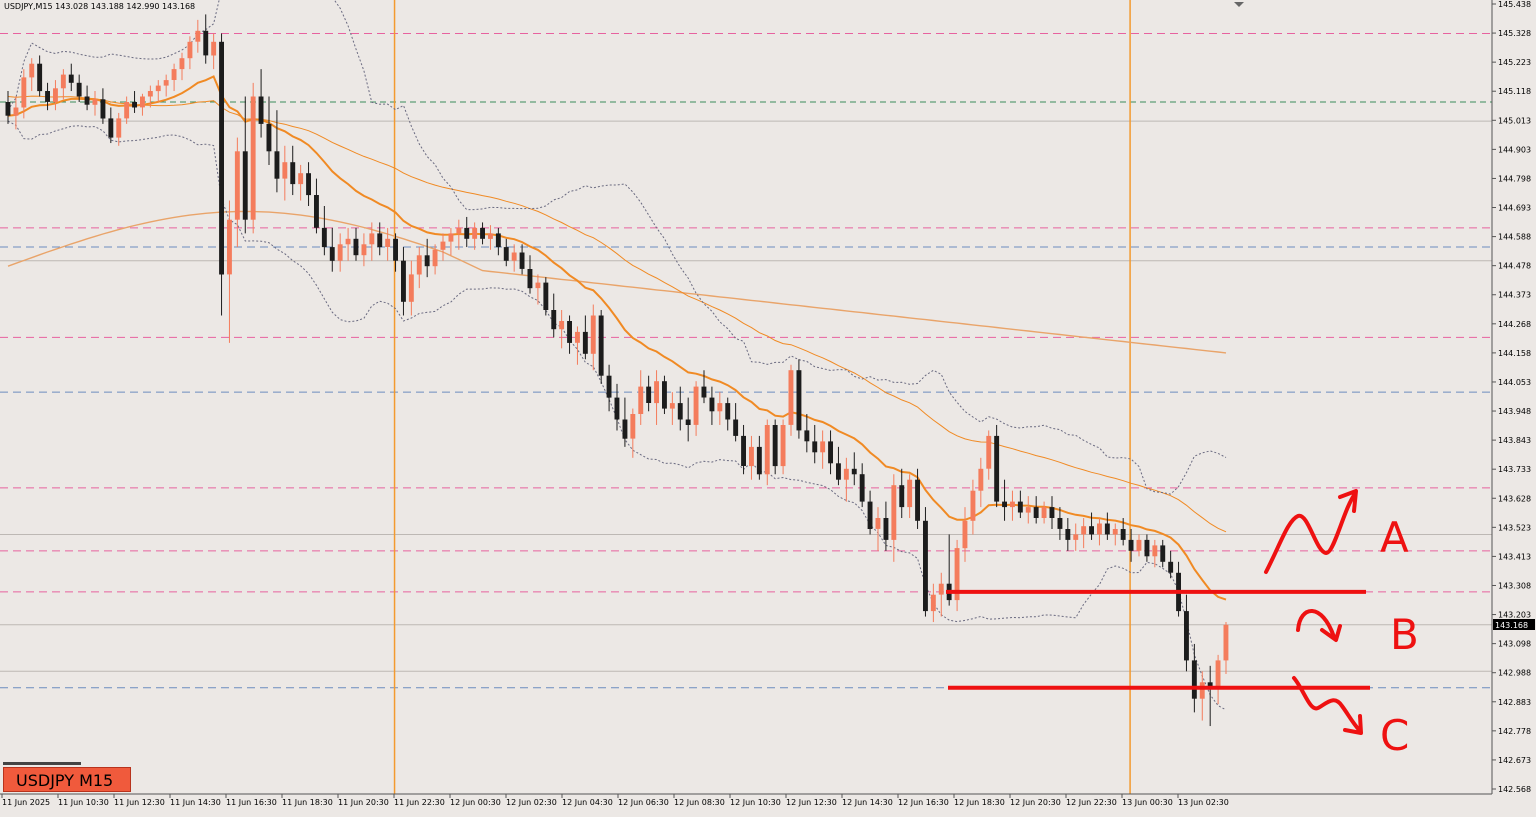 The image size is (1536, 817). I want to click on price-tick-label: 145.013, so click(1514, 120).